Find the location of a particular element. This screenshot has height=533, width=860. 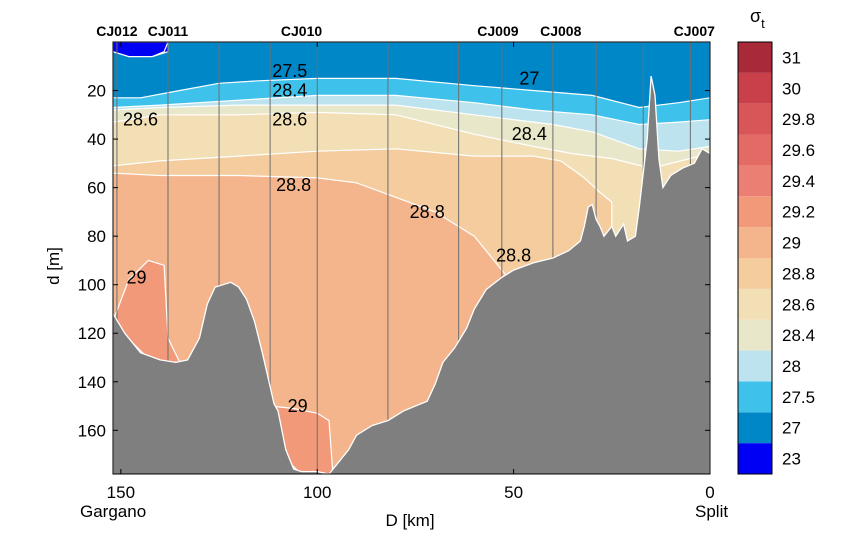

x-tick-label: 150 is located at coordinates (121, 492).